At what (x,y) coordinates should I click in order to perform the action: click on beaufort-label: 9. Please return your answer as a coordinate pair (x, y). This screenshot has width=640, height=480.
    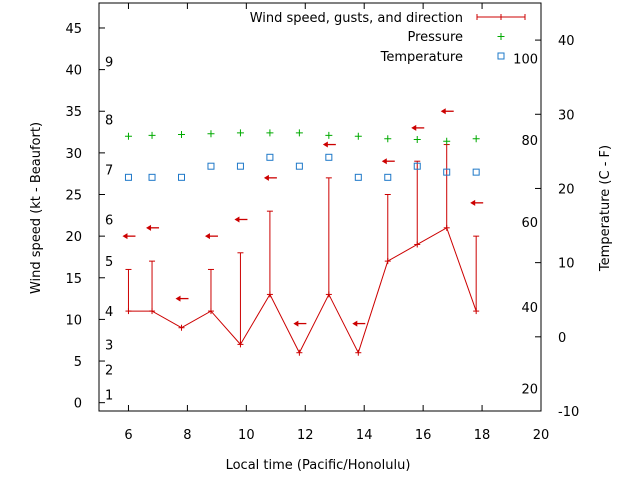
    Looking at the image, I should click on (109, 62).